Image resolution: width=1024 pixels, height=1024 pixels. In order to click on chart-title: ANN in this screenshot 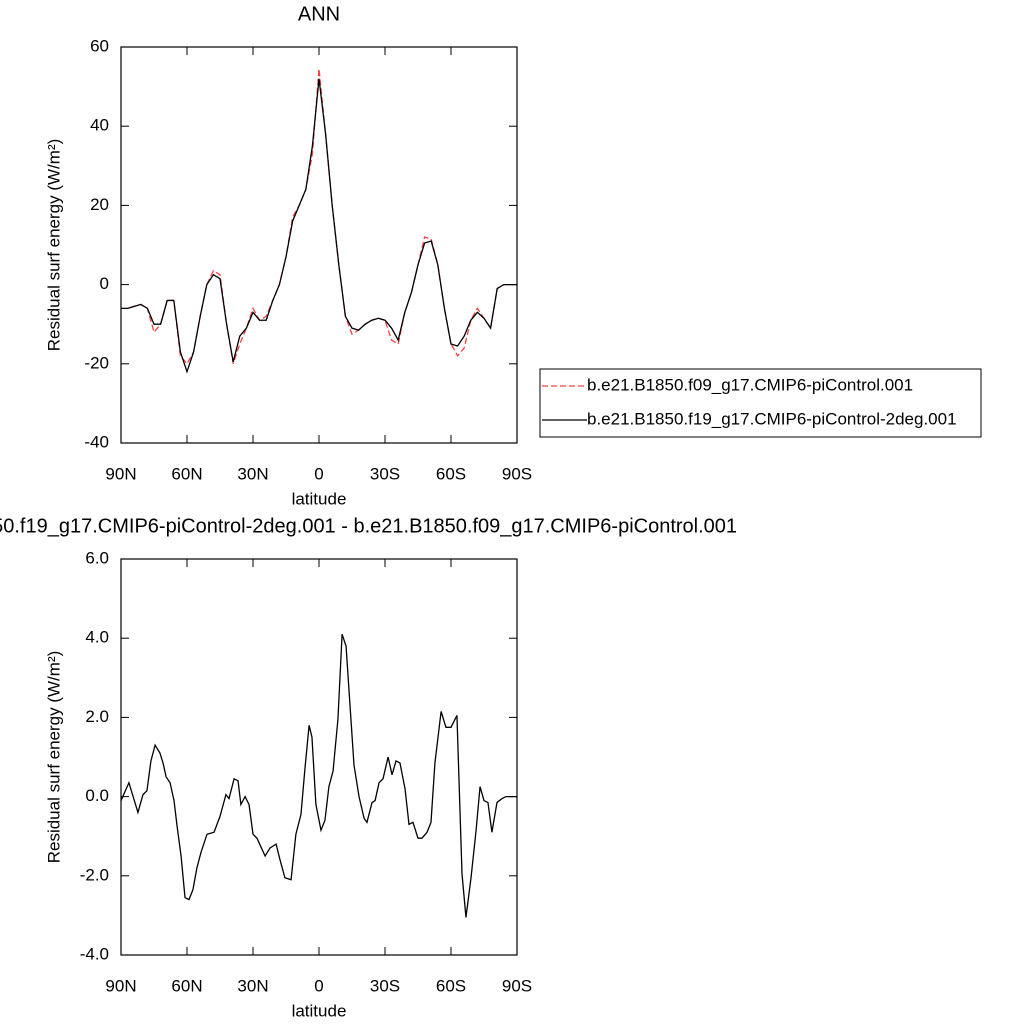, I will do `click(319, 14)`.